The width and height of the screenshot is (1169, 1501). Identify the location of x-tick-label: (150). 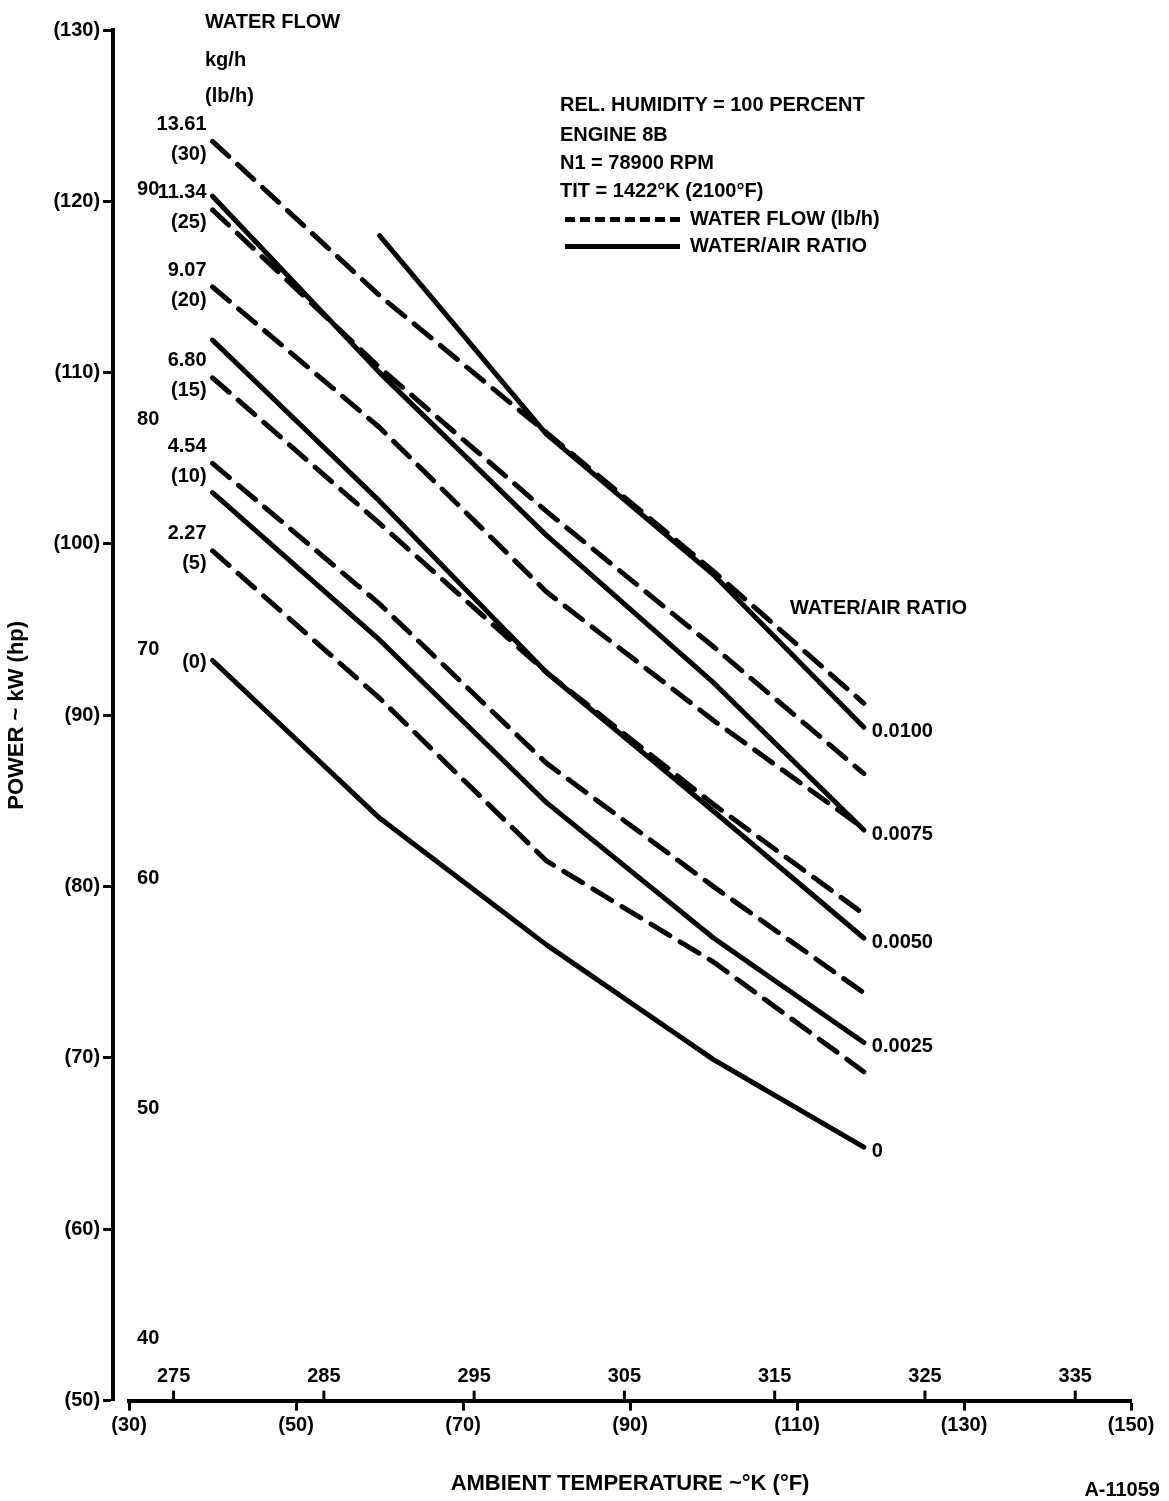
(1131, 1424).